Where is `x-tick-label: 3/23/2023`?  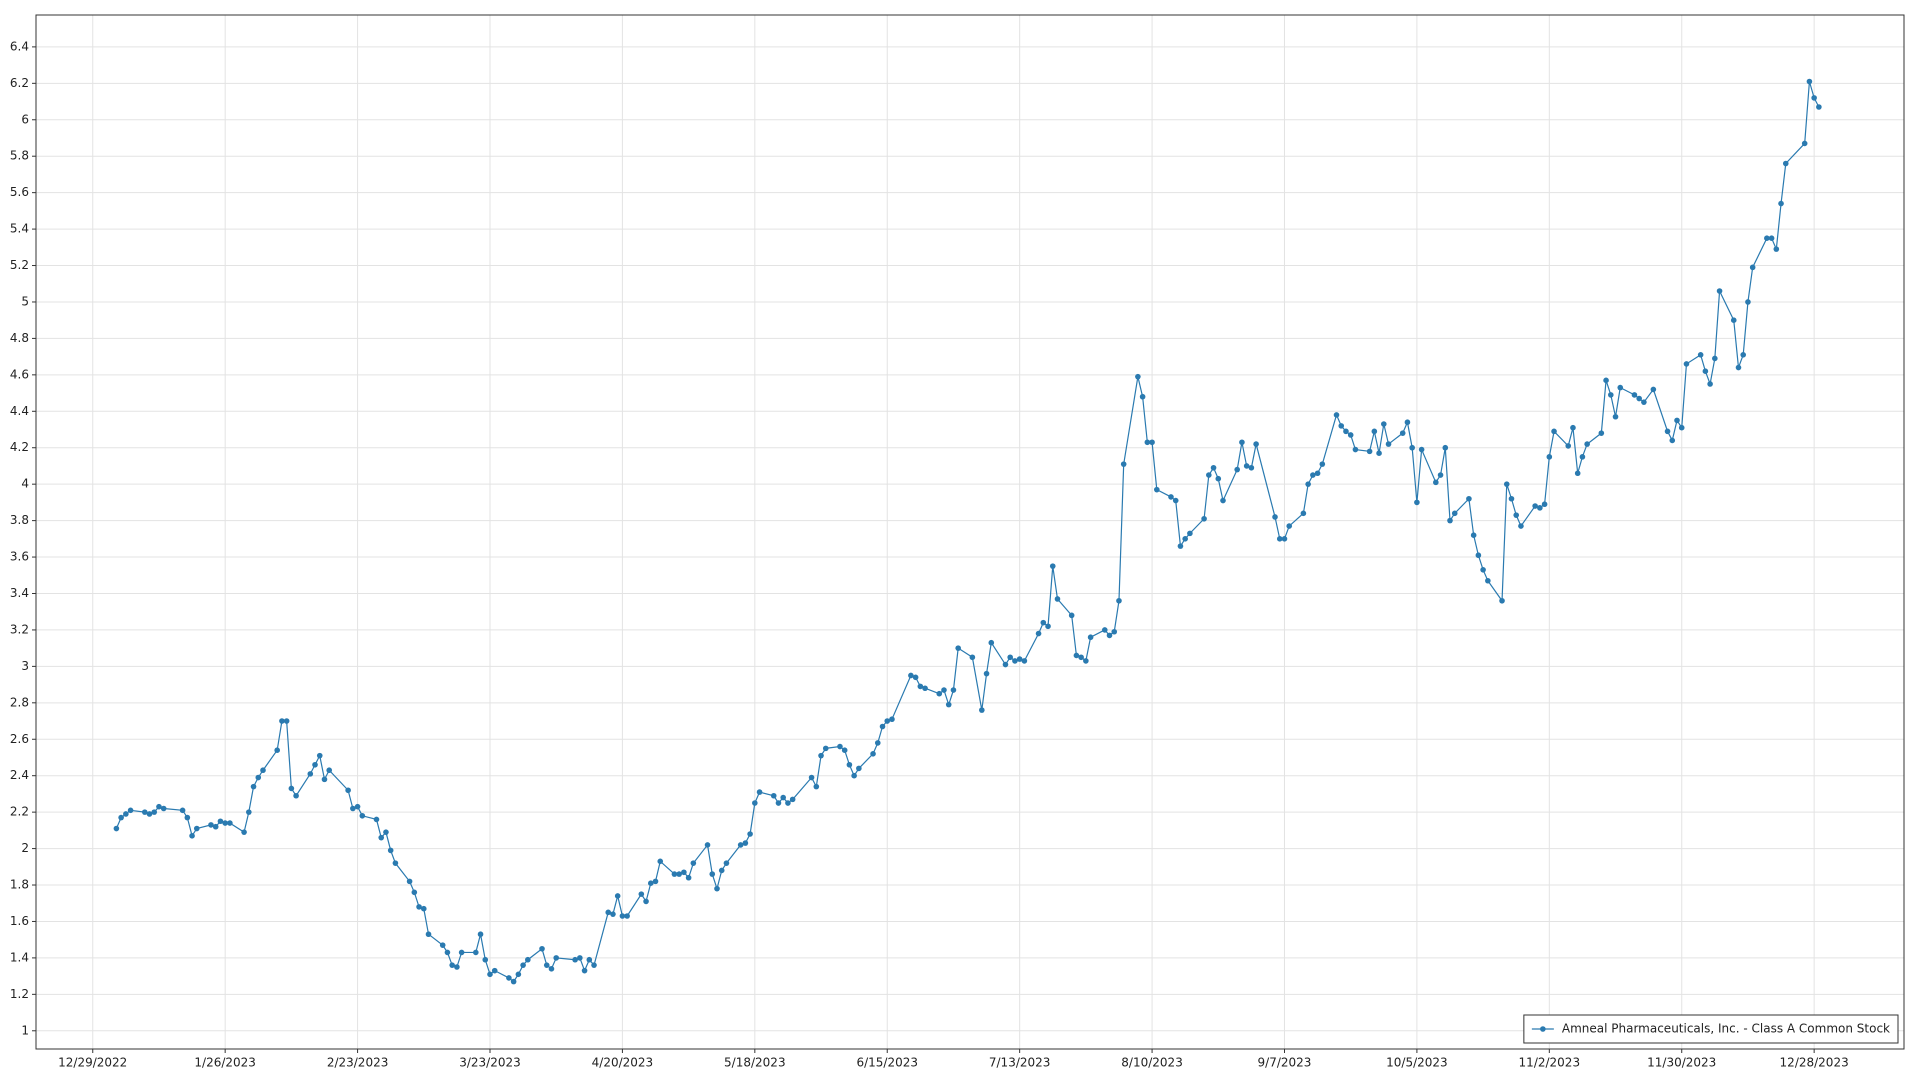 x-tick-label: 3/23/2023 is located at coordinates (490, 1063).